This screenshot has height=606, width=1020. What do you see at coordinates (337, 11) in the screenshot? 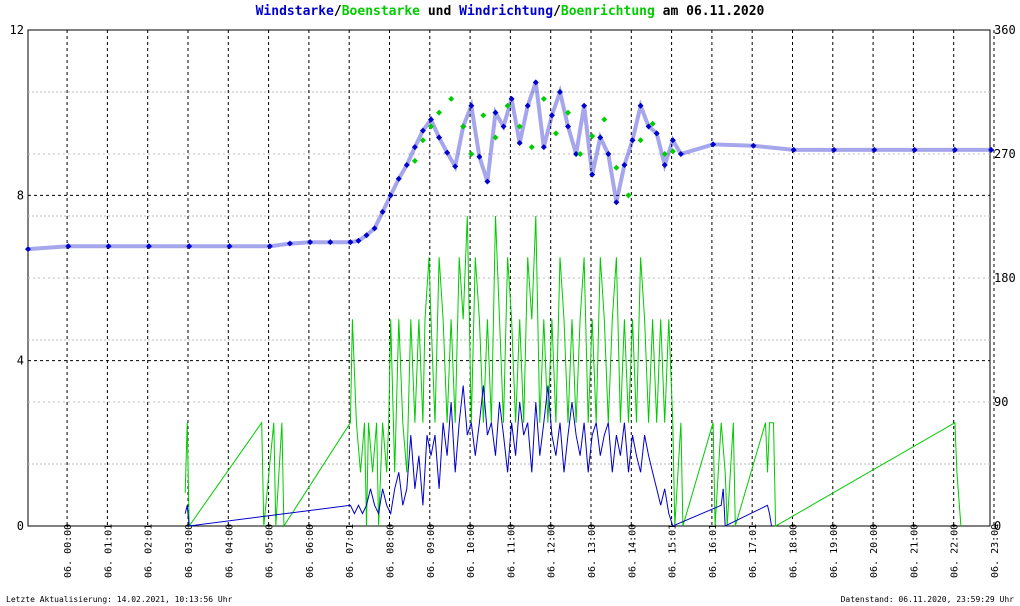
I see `title-sep1: /` at bounding box center [337, 11].